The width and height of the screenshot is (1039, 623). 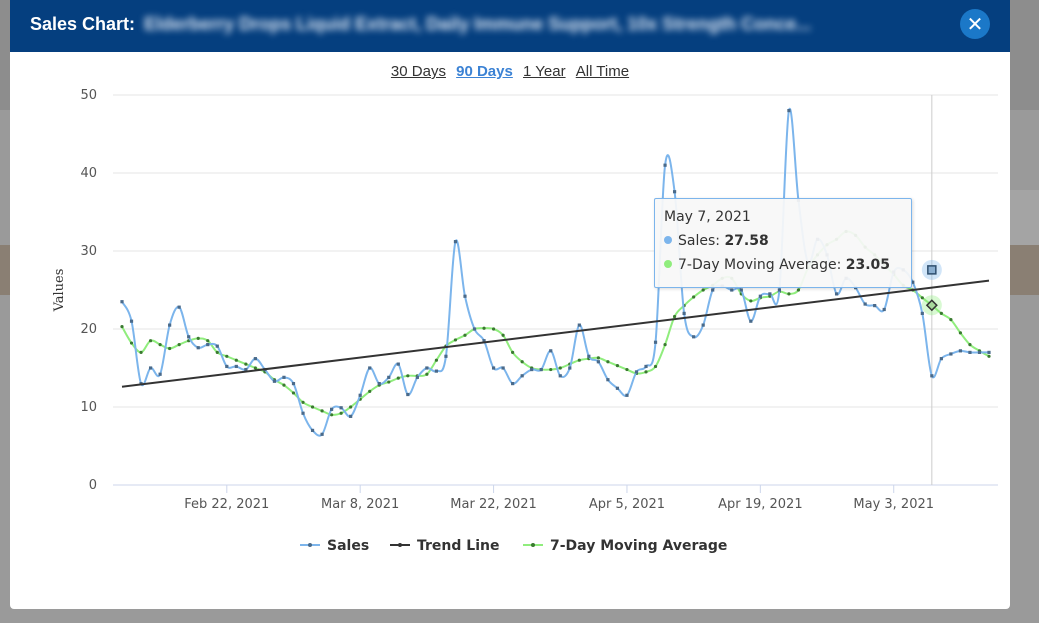 What do you see at coordinates (418, 71) in the screenshot?
I see `tab-30-days: 30 Days` at bounding box center [418, 71].